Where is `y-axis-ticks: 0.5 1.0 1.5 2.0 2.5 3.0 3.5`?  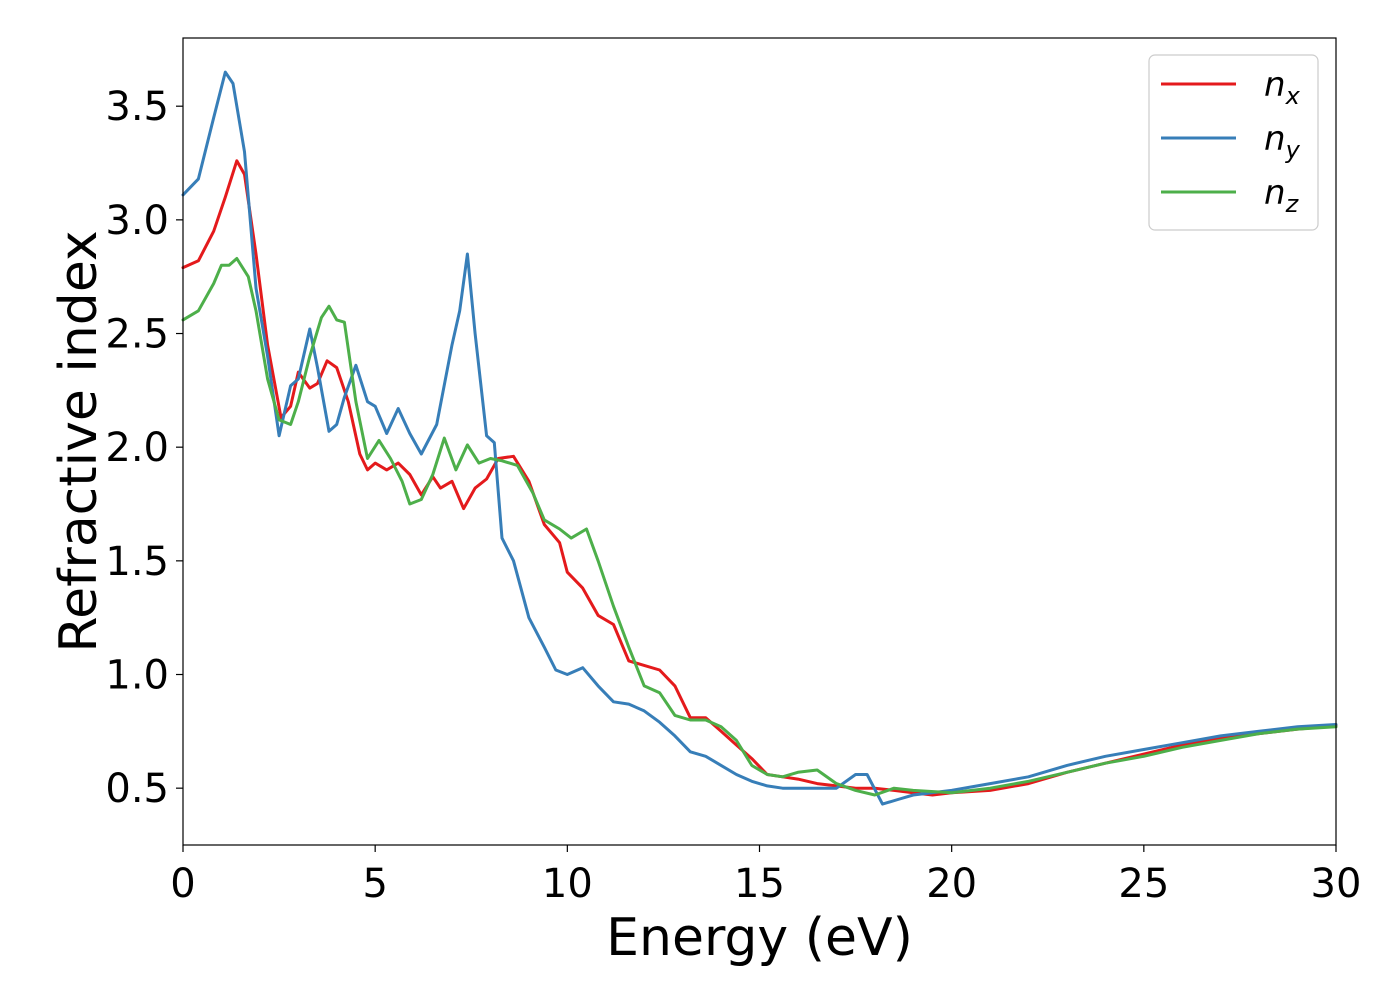
y-axis-ticks: 0.5 1.0 1.5 2.0 2.5 3.0 3.5 is located at coordinates (144, 448).